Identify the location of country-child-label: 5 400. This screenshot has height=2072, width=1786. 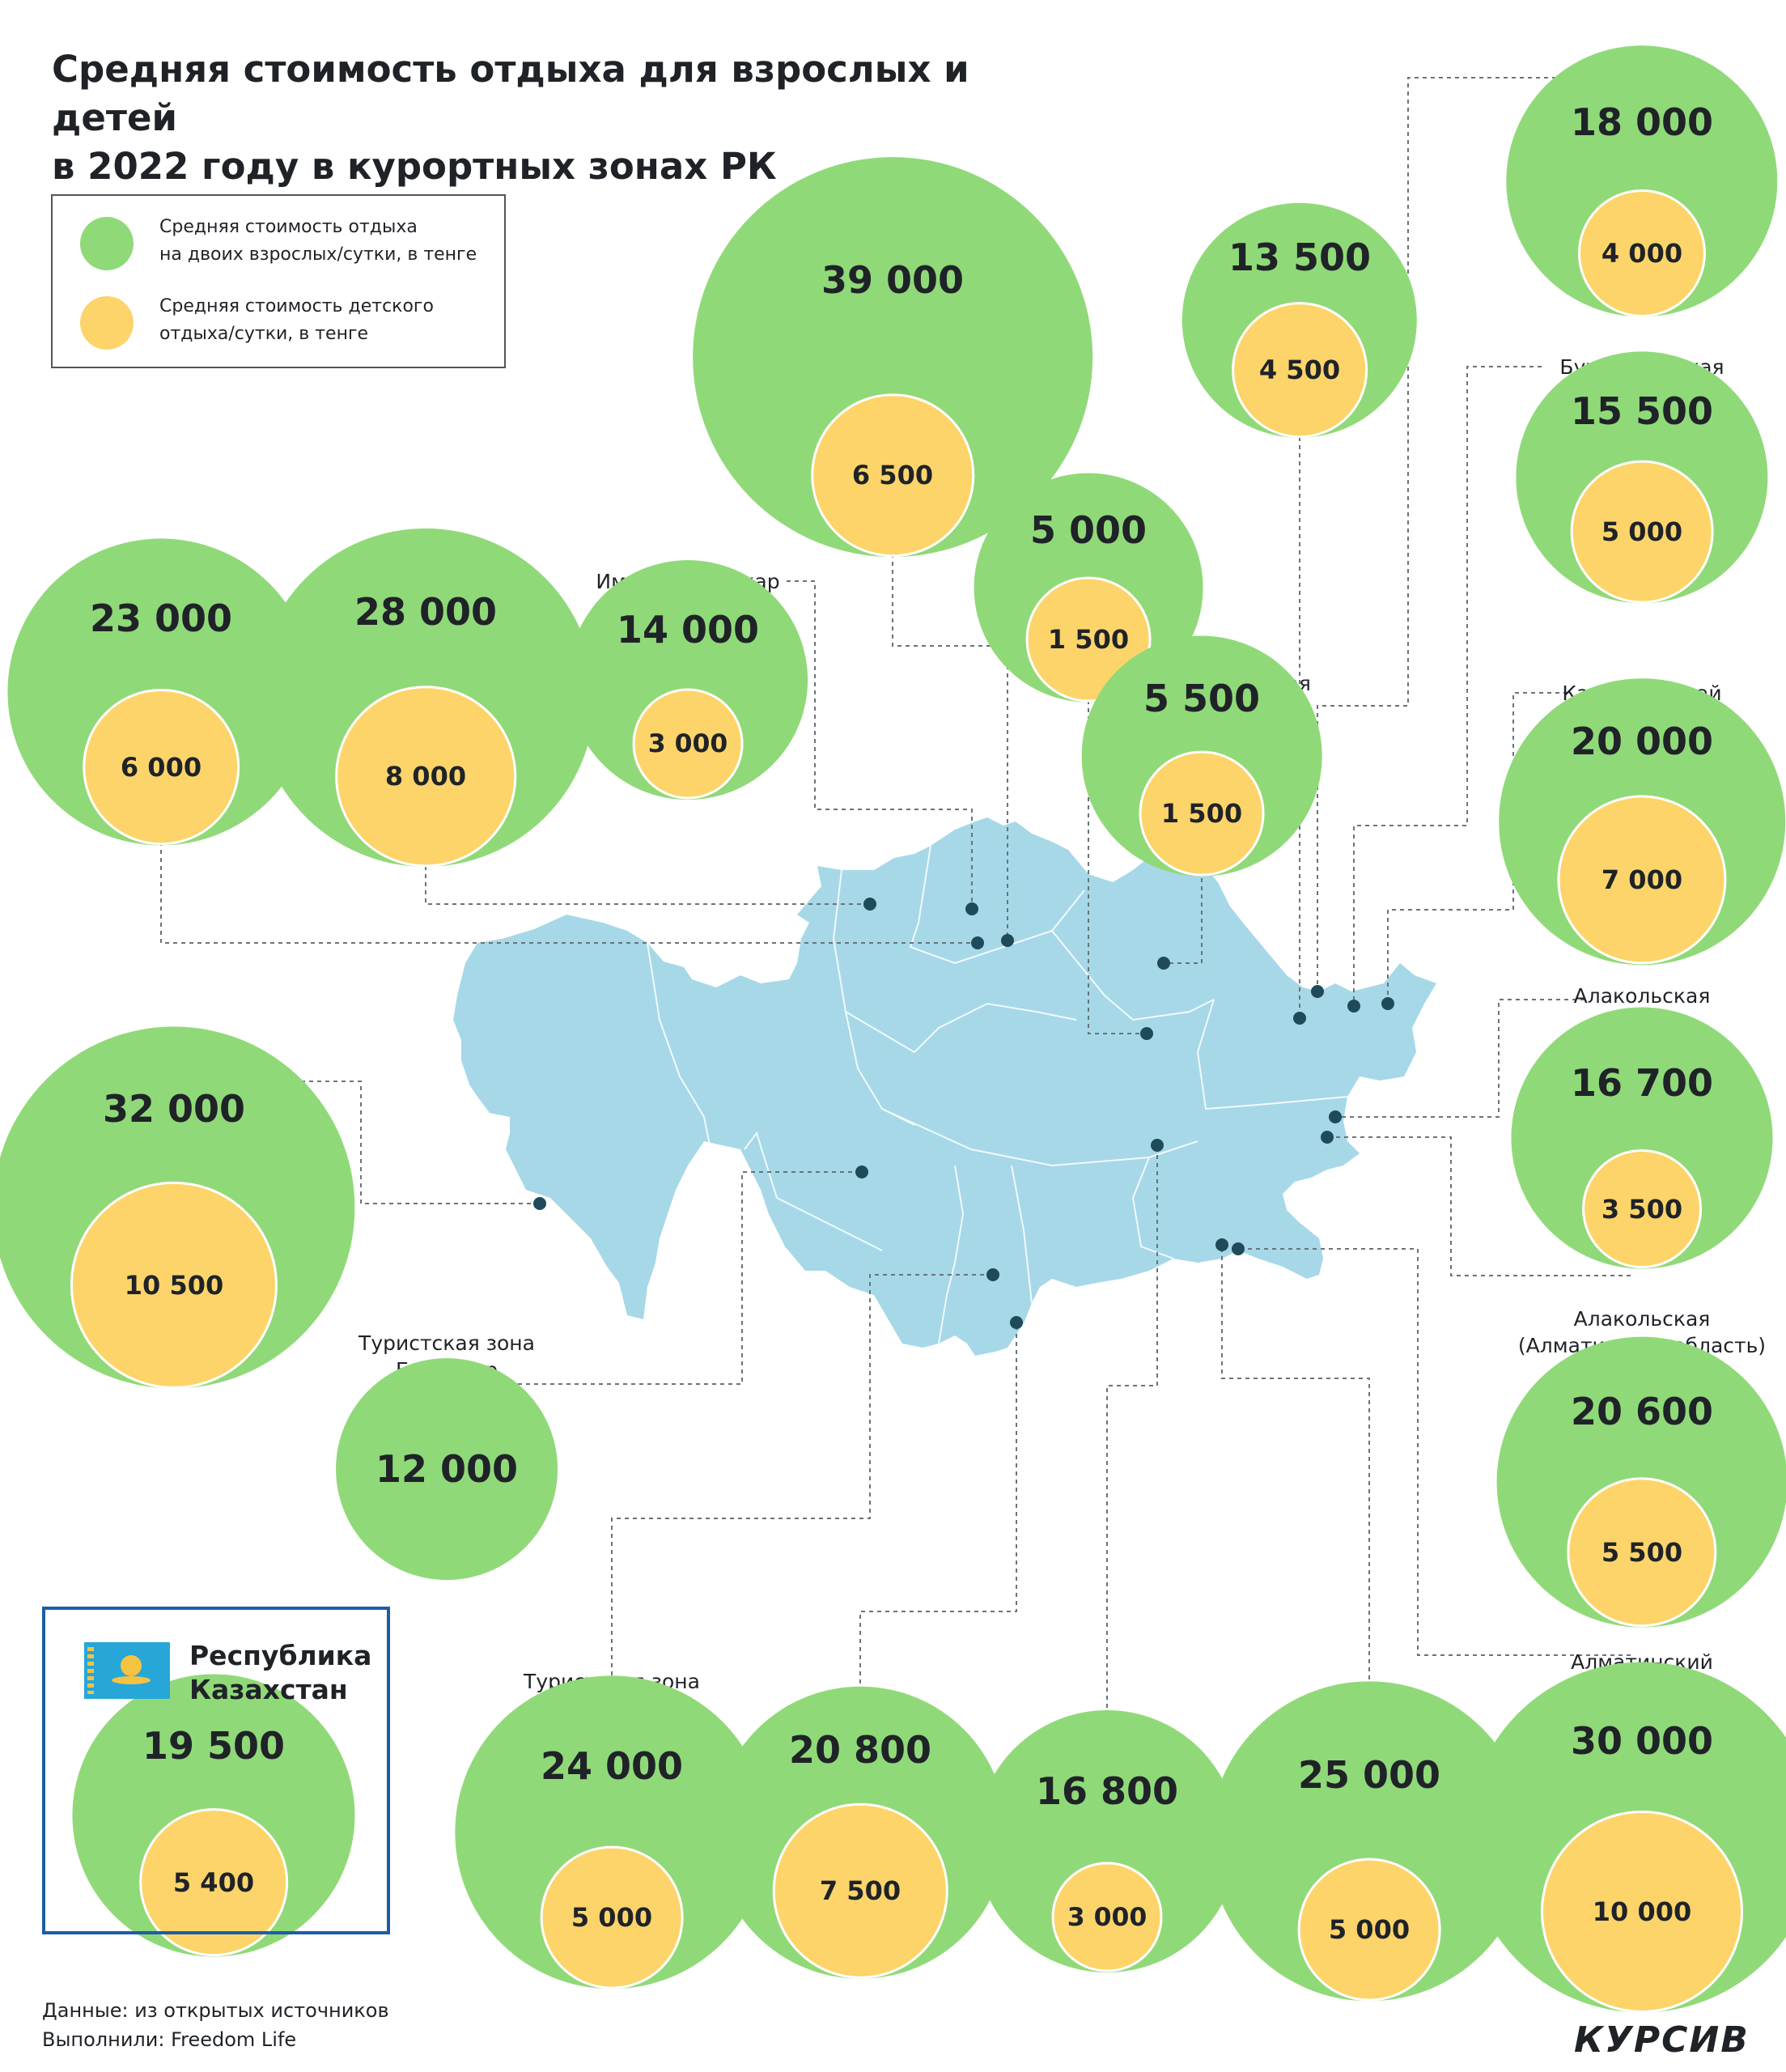
(213, 1882).